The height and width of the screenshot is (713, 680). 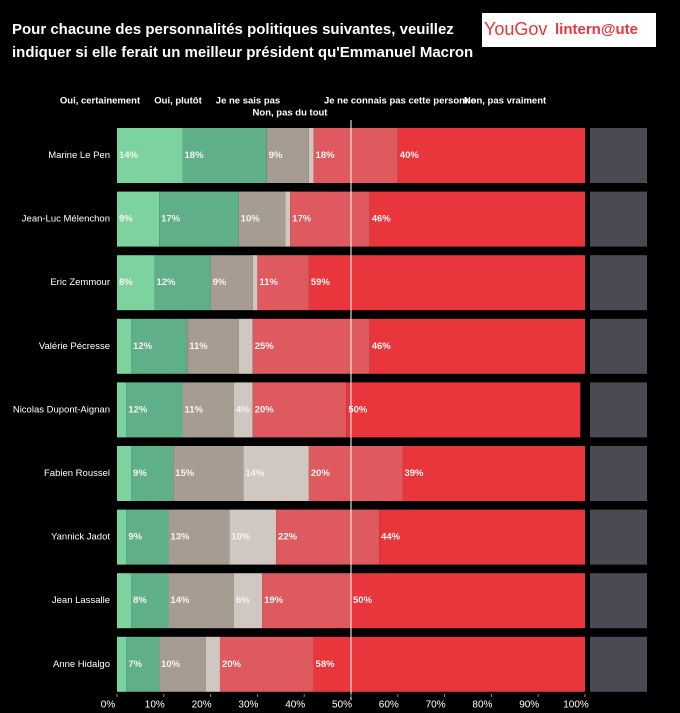 I want to click on category-label: Fabien Roussel, so click(x=77, y=473).